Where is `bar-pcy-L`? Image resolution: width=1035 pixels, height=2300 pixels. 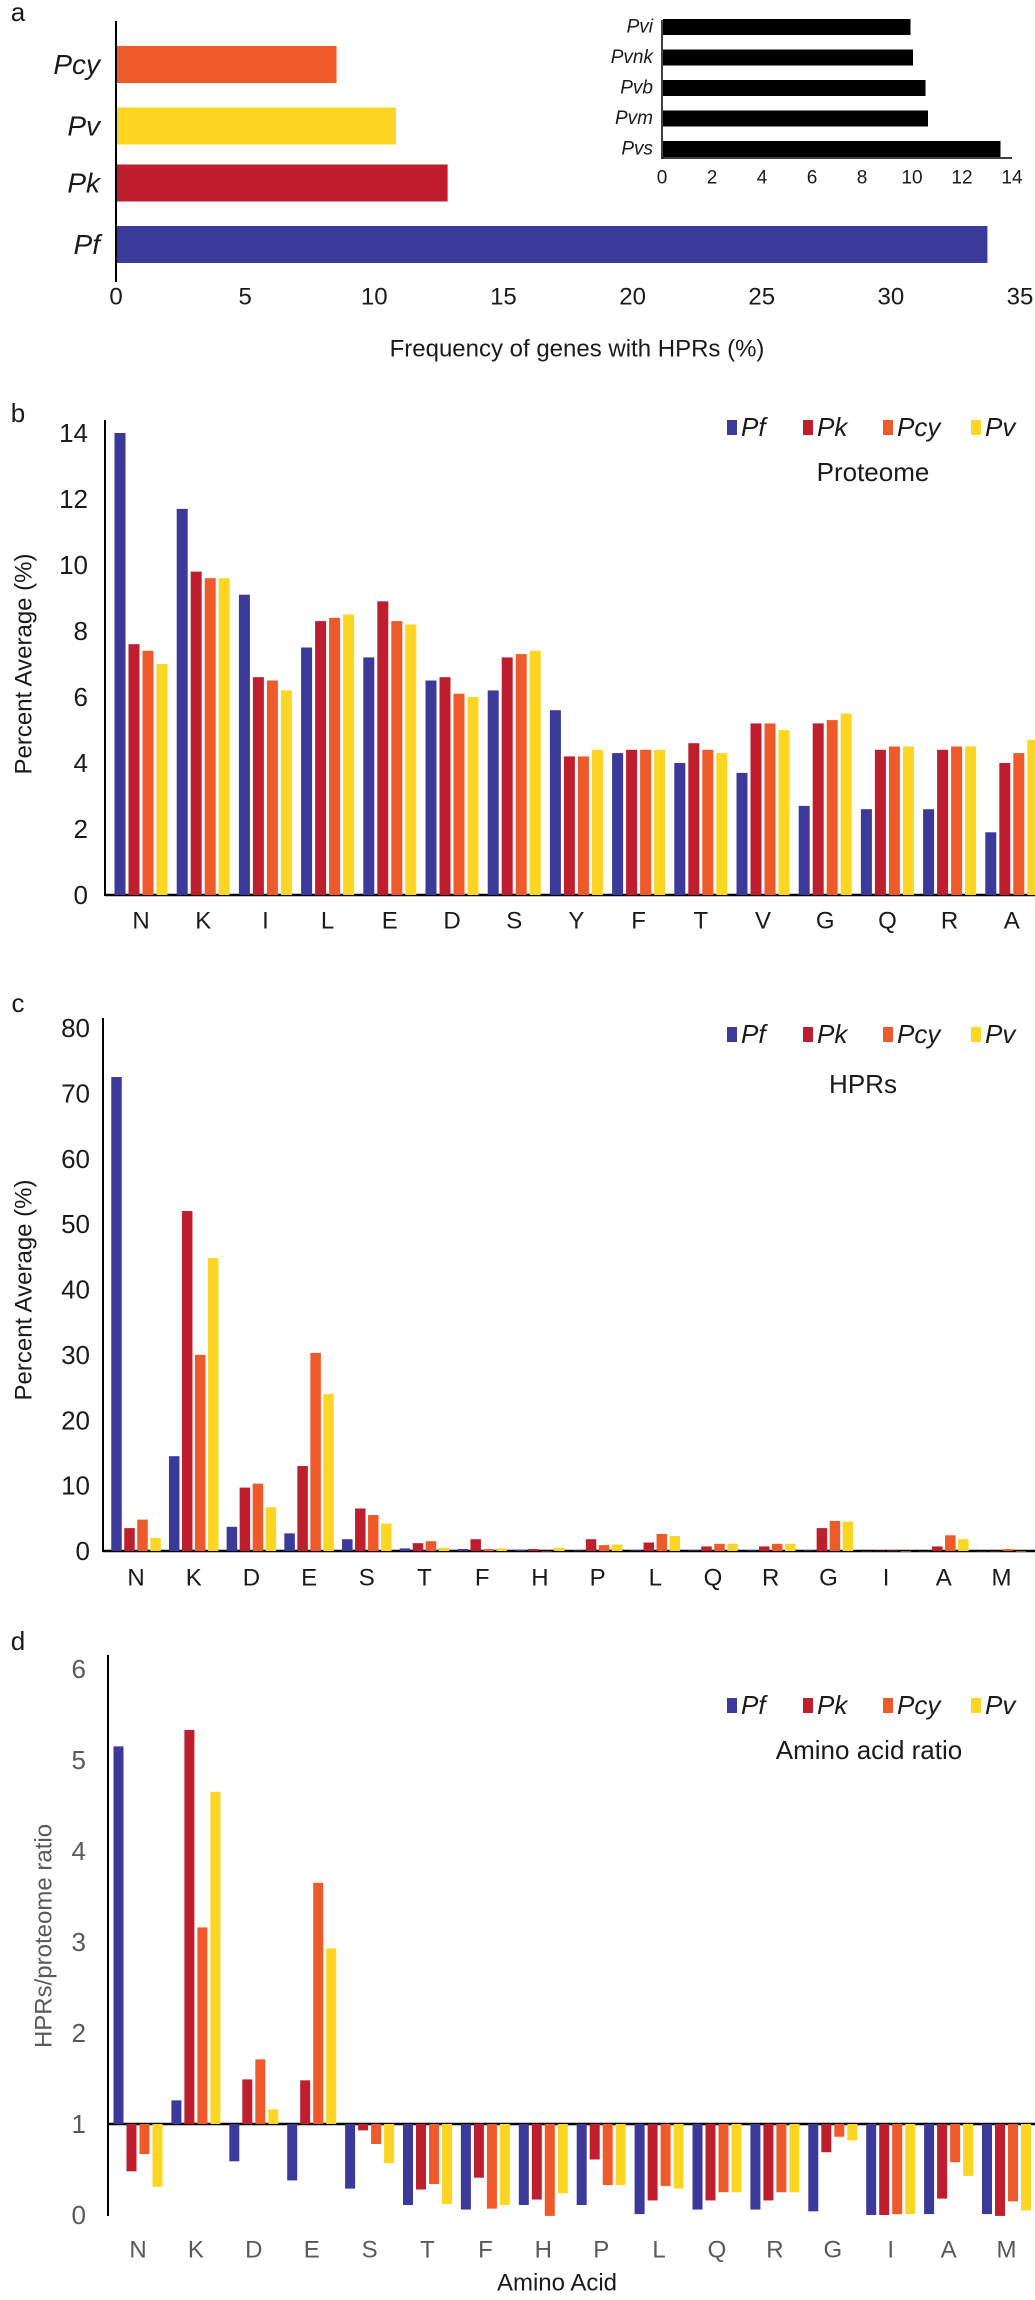 bar-pcy-L is located at coordinates (665, 2155).